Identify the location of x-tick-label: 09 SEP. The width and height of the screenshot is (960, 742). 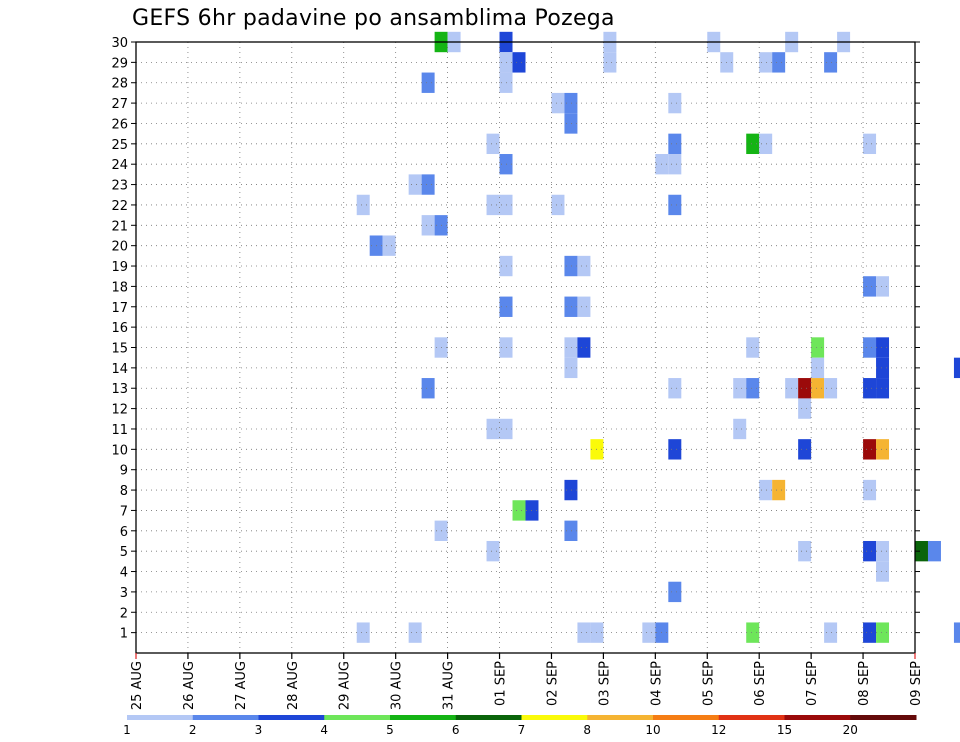
(916, 683).